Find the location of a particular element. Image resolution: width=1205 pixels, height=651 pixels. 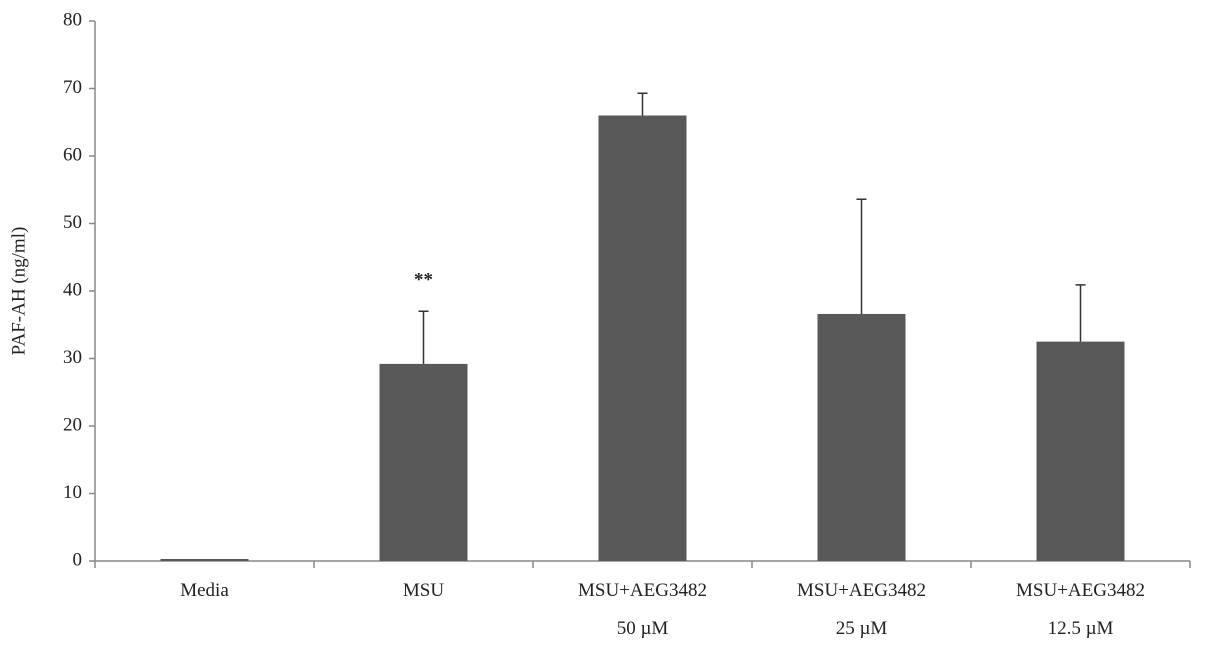

x-tick-label: MSU+AEG3482 50 µM is located at coordinates (642, 609).